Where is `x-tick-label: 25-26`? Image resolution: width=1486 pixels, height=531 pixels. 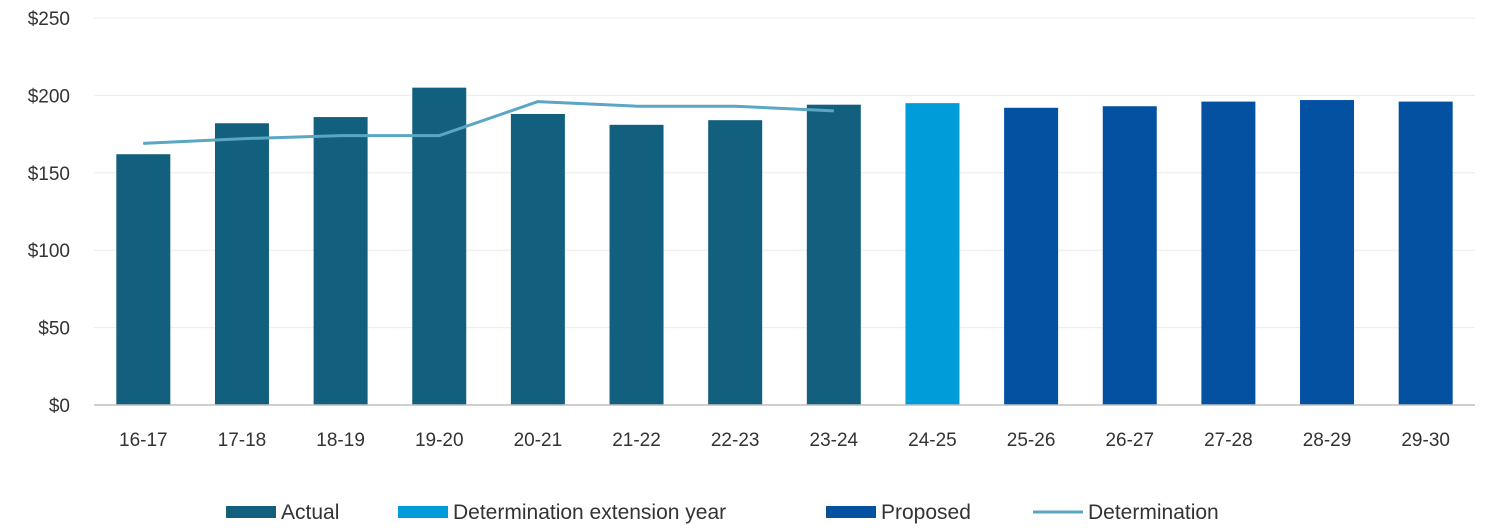
x-tick-label: 25-26 is located at coordinates (1031, 440).